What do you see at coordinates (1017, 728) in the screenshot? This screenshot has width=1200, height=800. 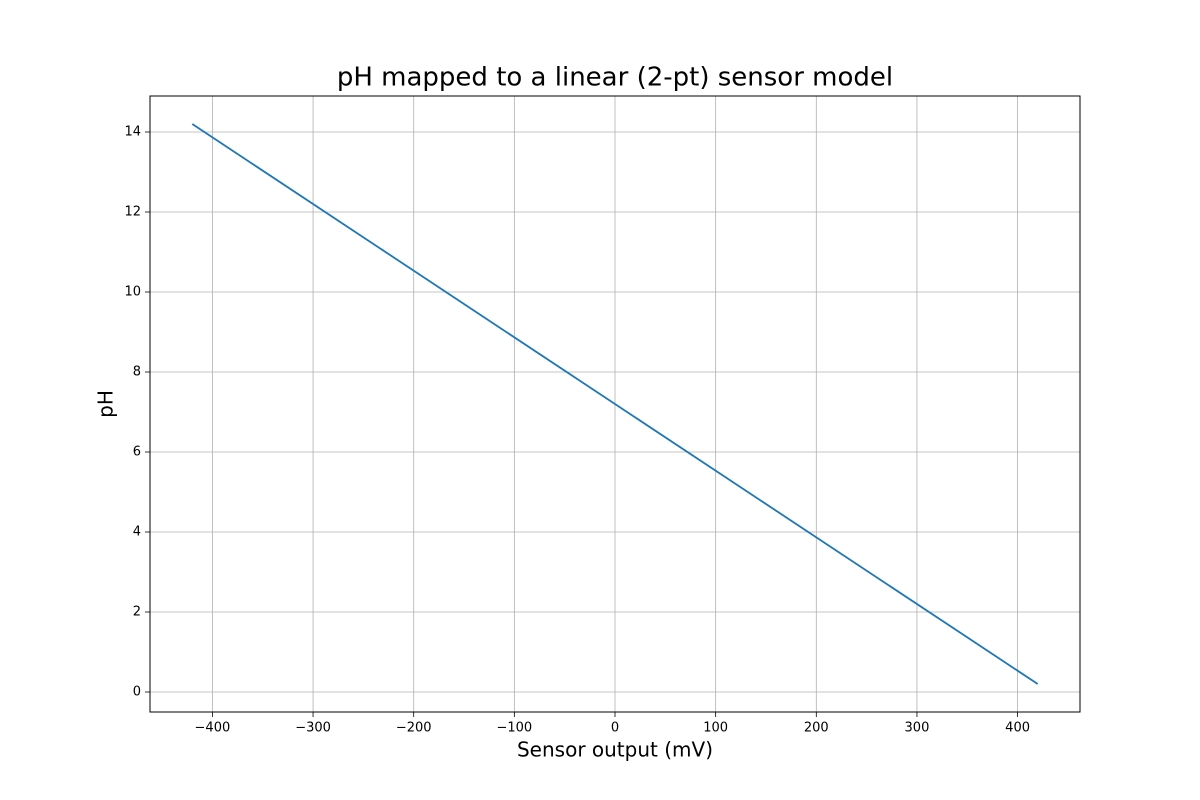 I see `x-tick-label: 400` at bounding box center [1017, 728].